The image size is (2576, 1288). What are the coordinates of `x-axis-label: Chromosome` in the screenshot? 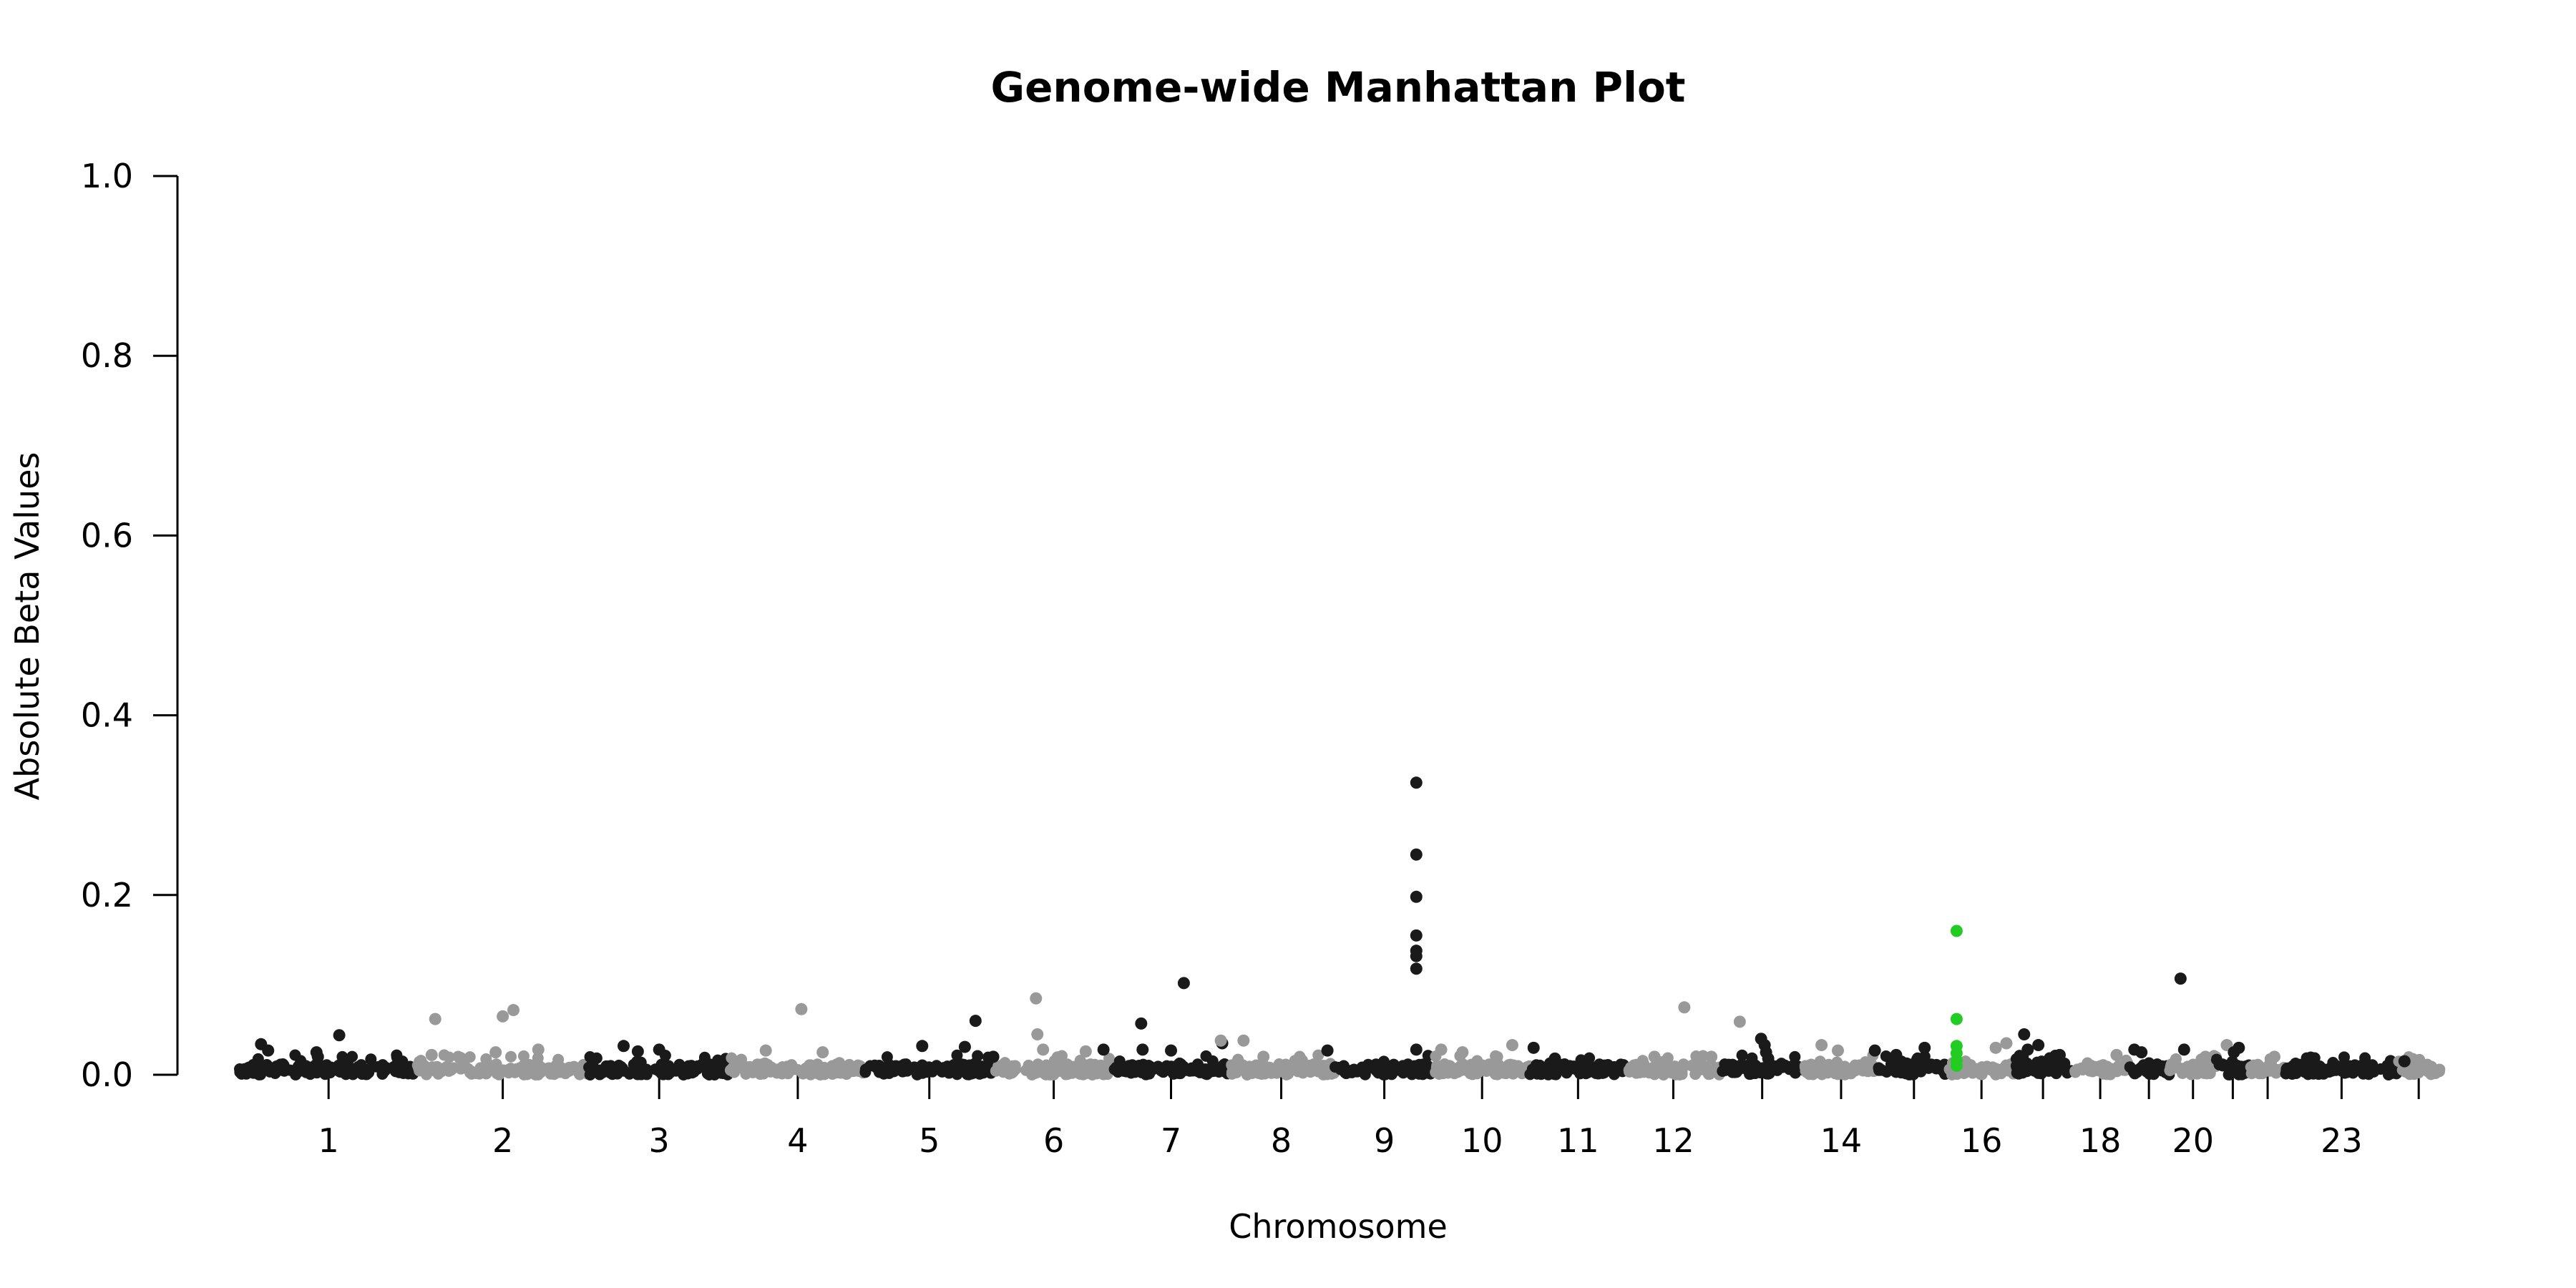 It's located at (1338, 1226).